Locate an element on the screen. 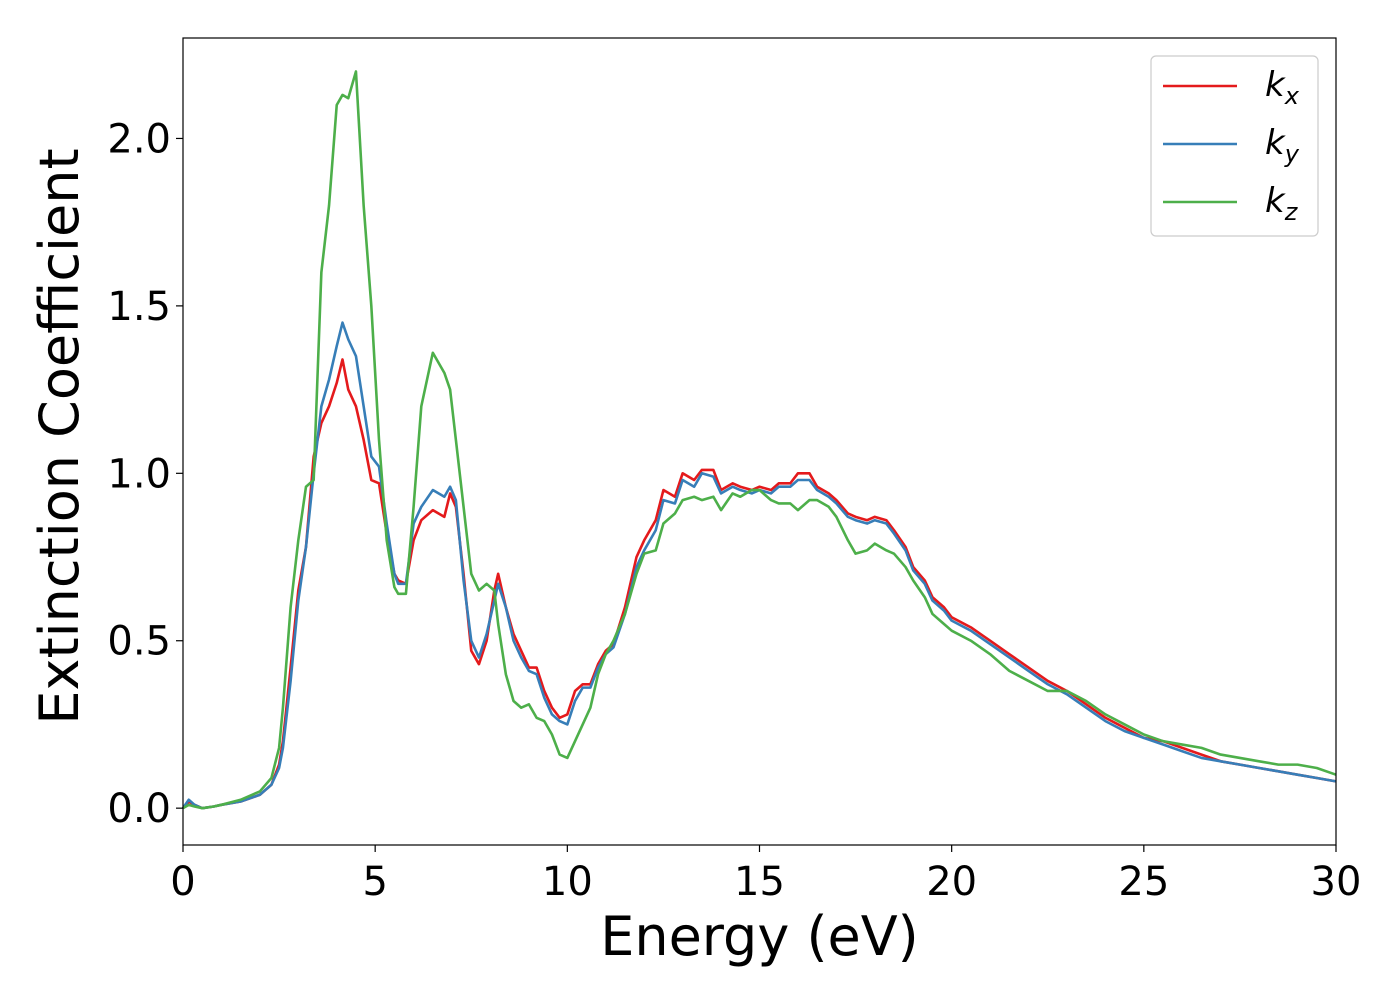 Image resolution: width=1400 pixels, height=1000 pixels. y-tick-label: 0.0 is located at coordinates (139, 809).